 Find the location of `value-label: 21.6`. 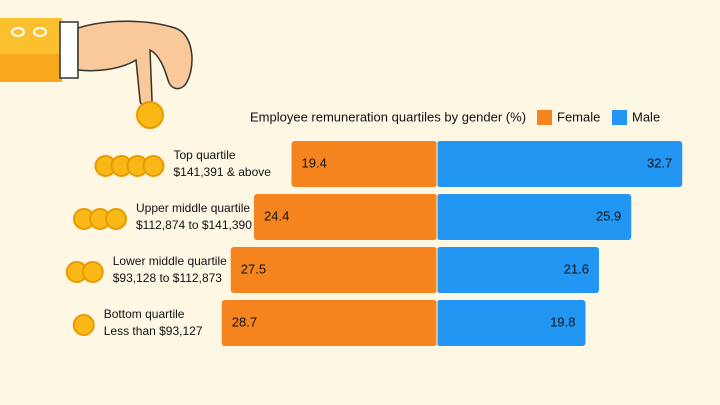

value-label: 21.6 is located at coordinates (576, 268).